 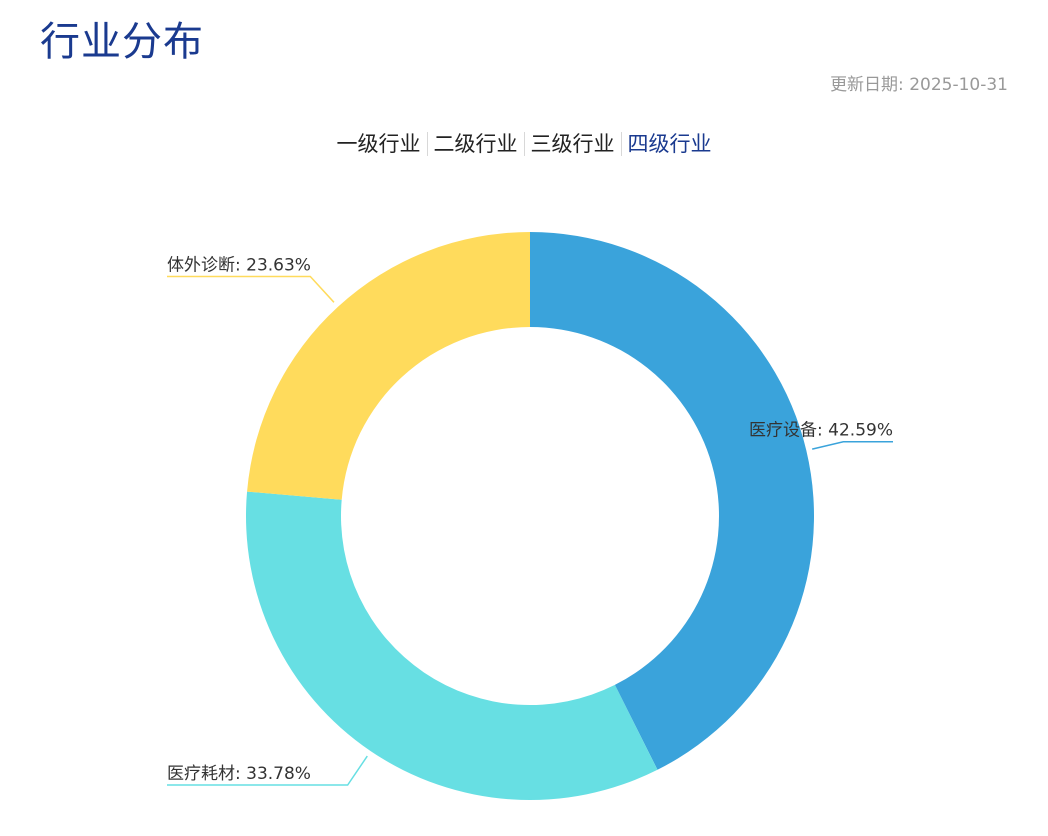 I want to click on tab-level-4: 四级行业, so click(x=669, y=144).